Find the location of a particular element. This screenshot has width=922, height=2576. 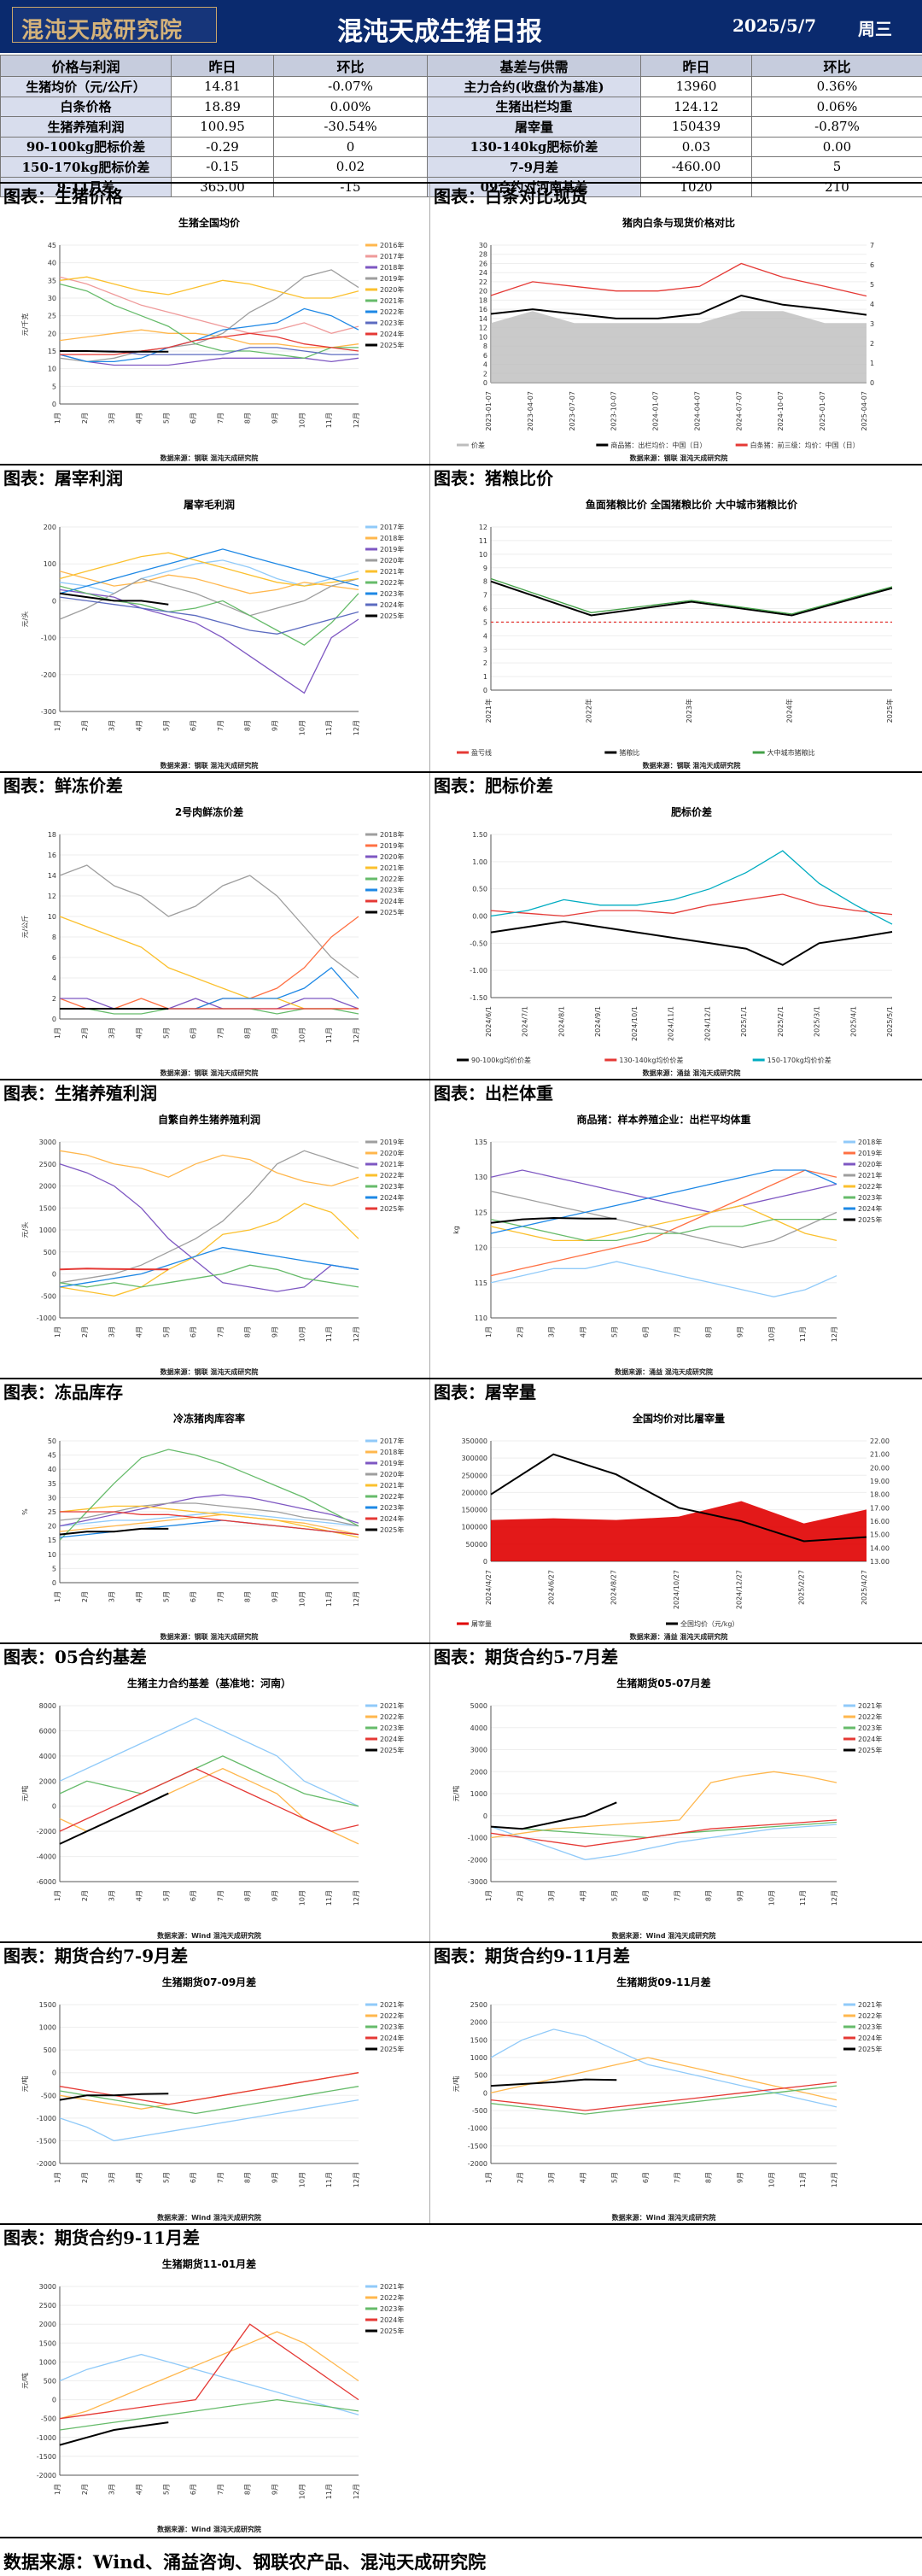

chart-title: 生猪全国均价 is located at coordinates (210, 222).